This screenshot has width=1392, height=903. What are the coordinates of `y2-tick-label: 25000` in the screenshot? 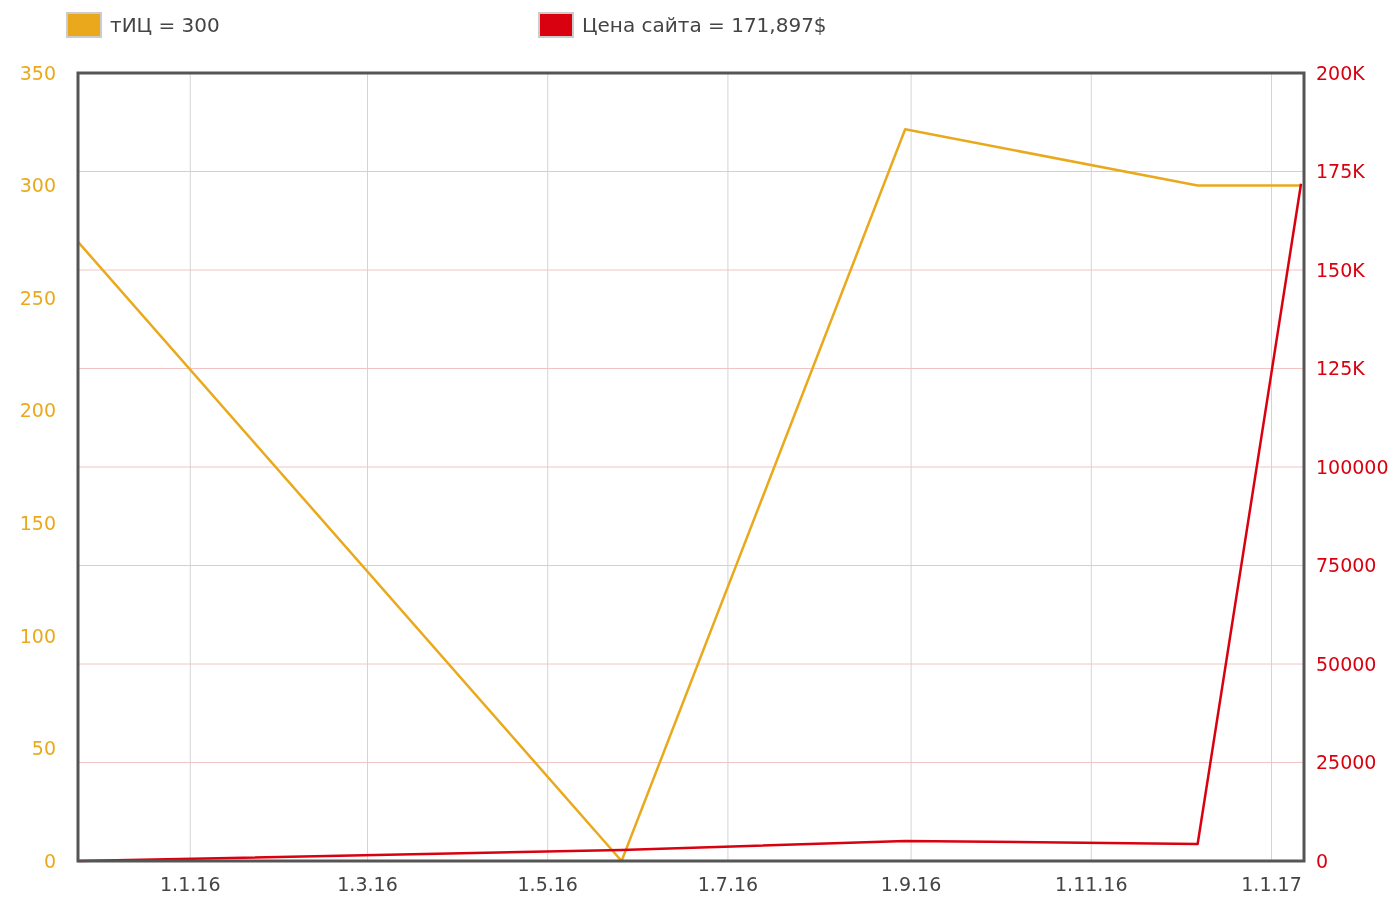 It's located at (1346, 762).